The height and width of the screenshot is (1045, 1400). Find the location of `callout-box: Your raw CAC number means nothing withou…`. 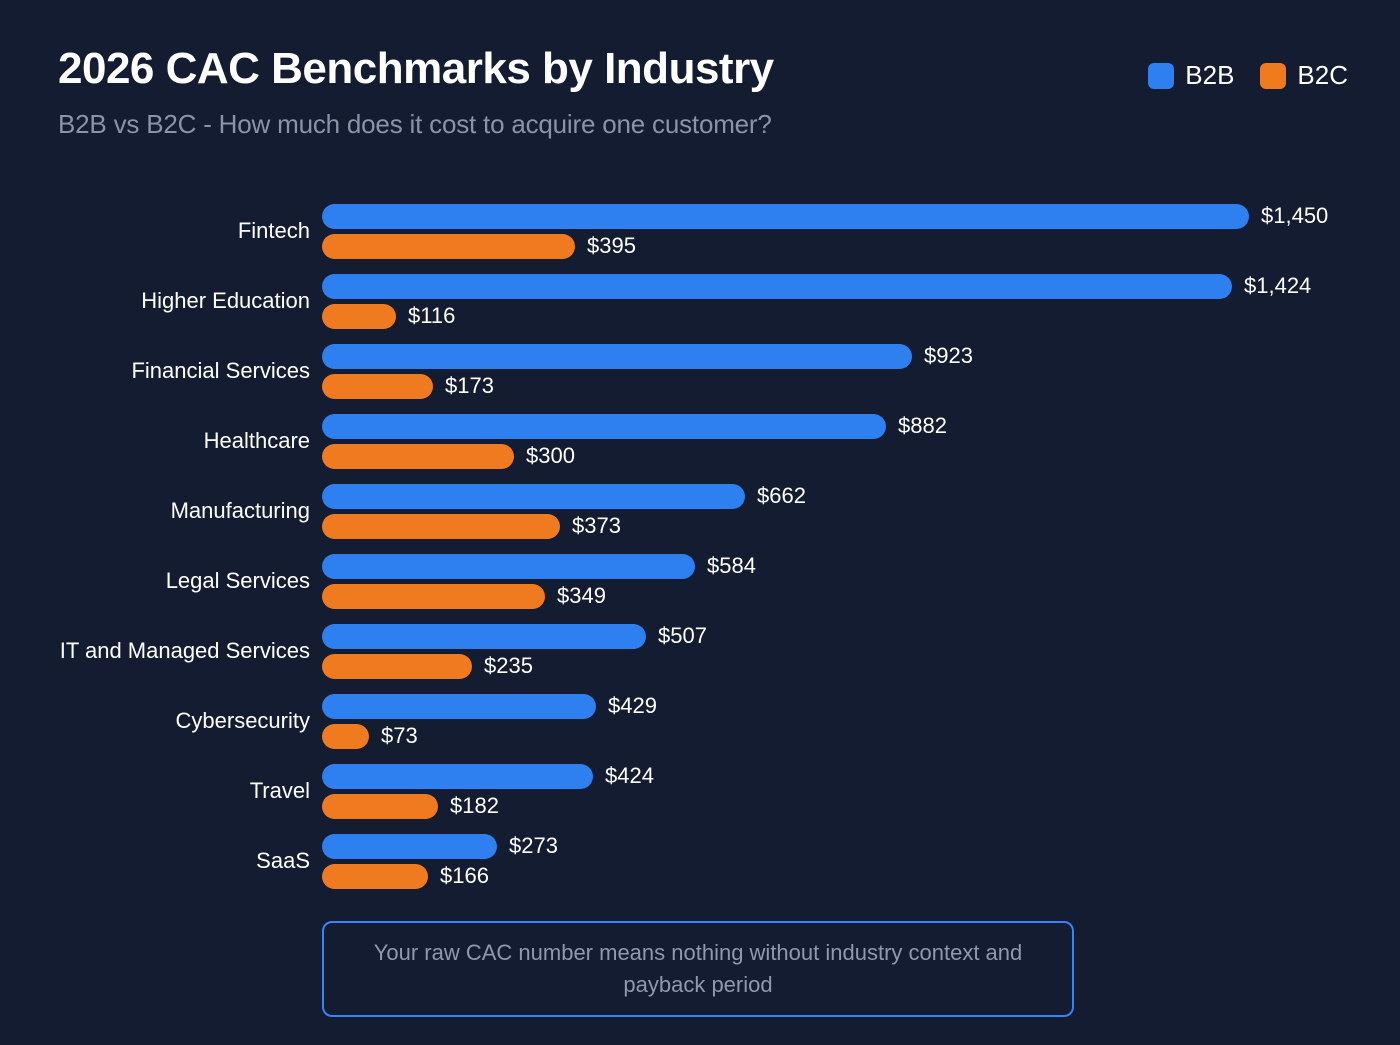

callout-box: Your raw CAC number means nothing withou… is located at coordinates (698, 969).